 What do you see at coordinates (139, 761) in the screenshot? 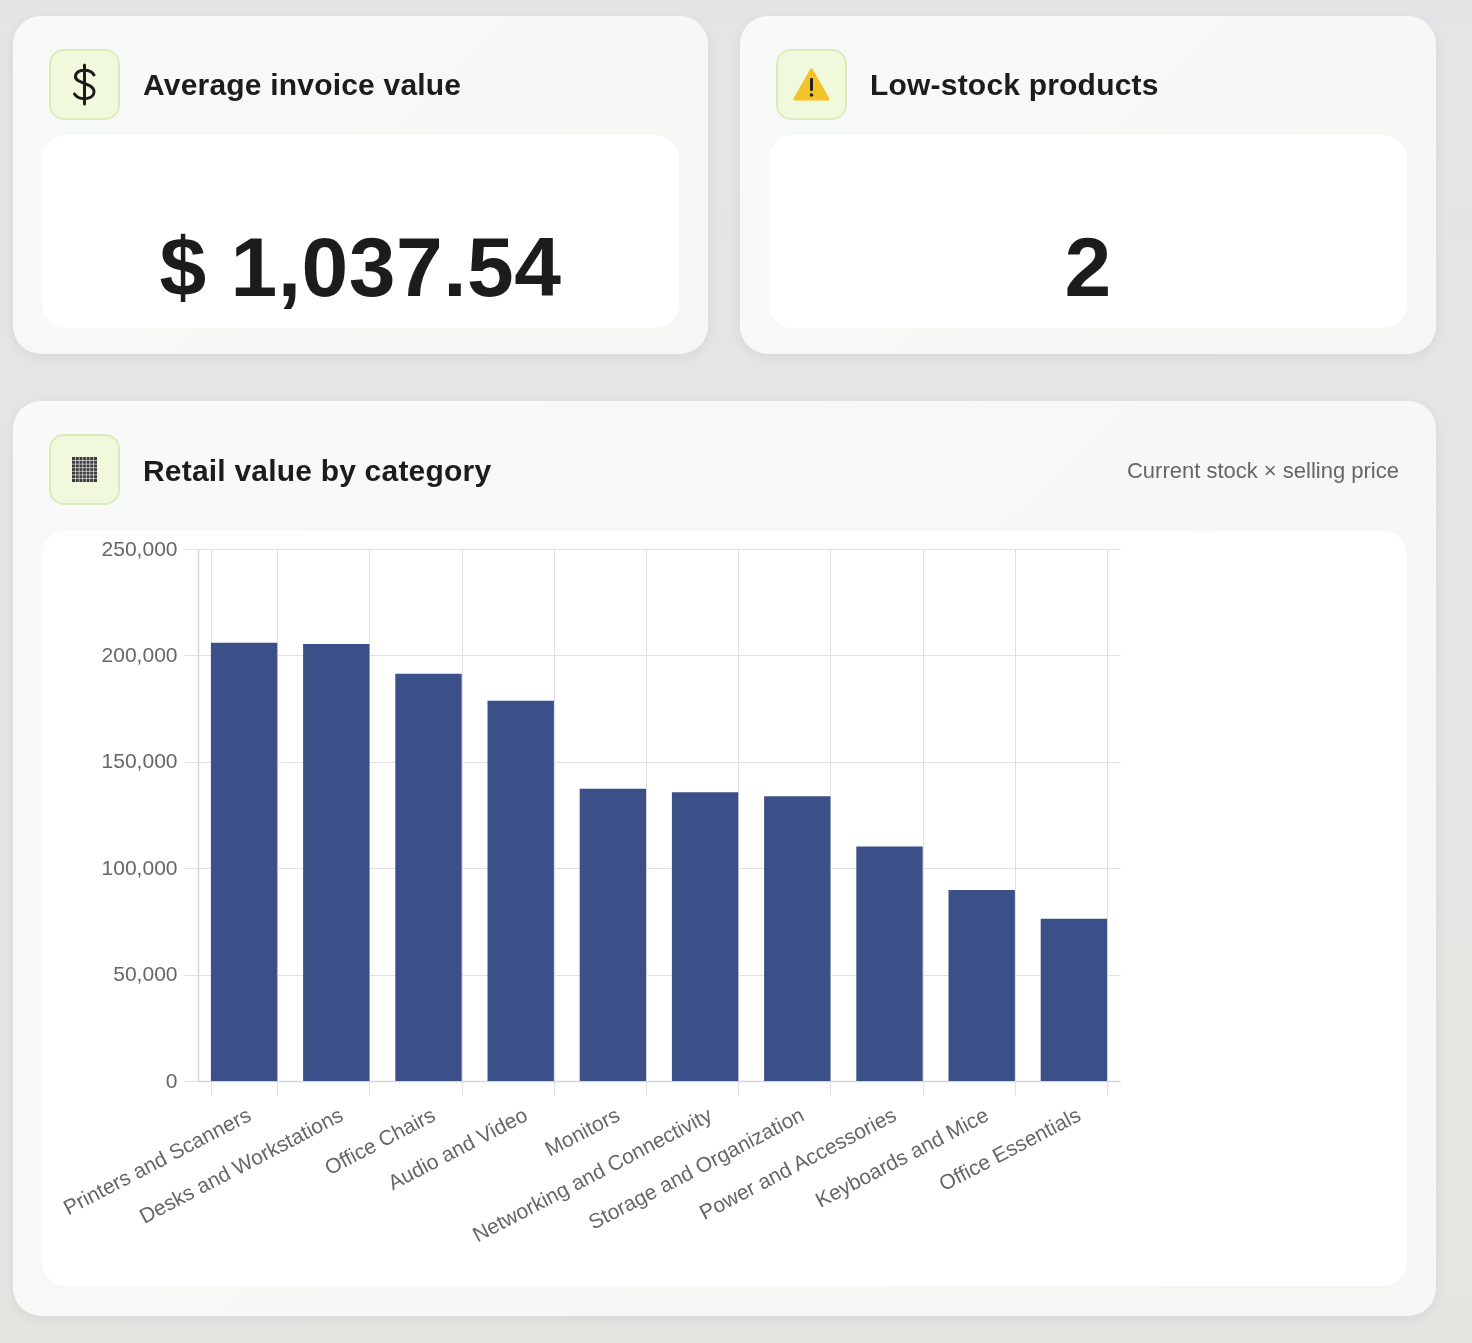
I see `y-tick-label: 150,000` at bounding box center [139, 761].